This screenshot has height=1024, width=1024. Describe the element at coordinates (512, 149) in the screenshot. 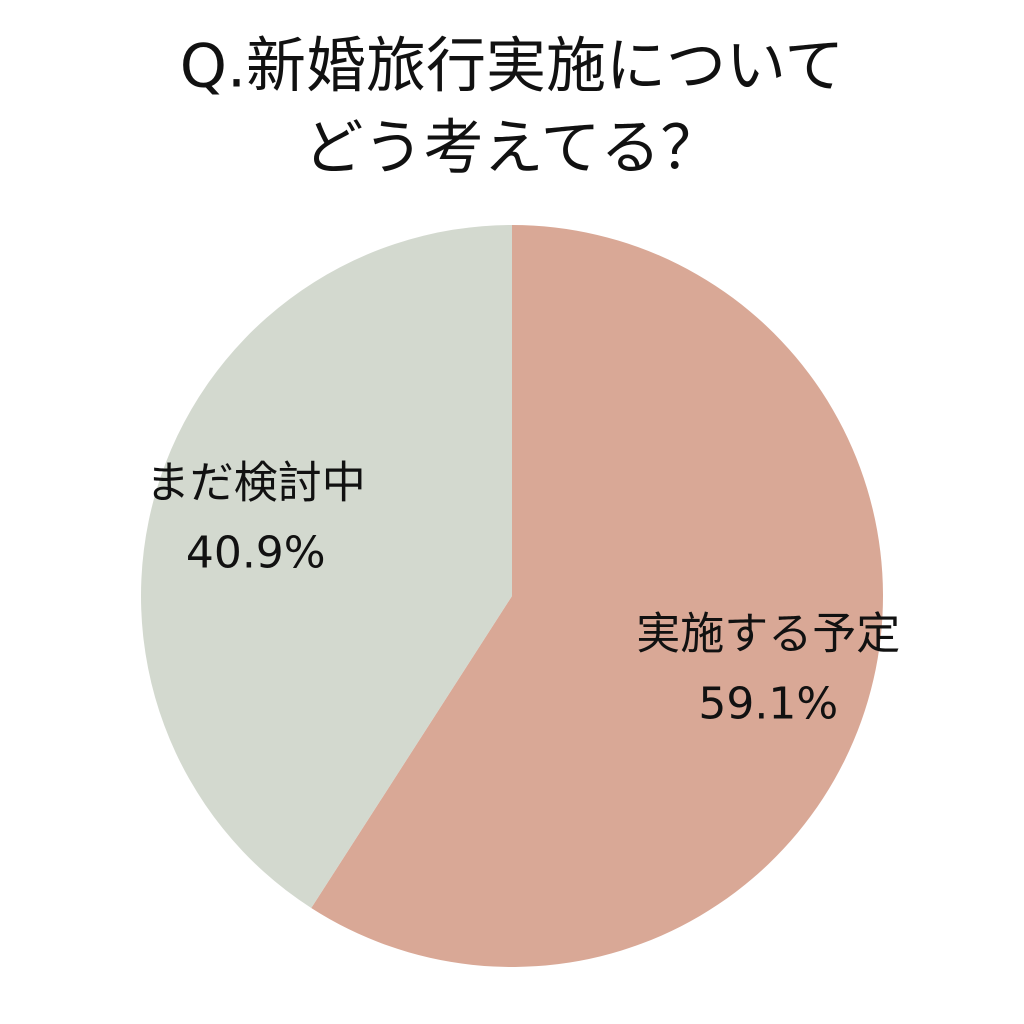

I see `chart-title: どう考えてる？` at that location.